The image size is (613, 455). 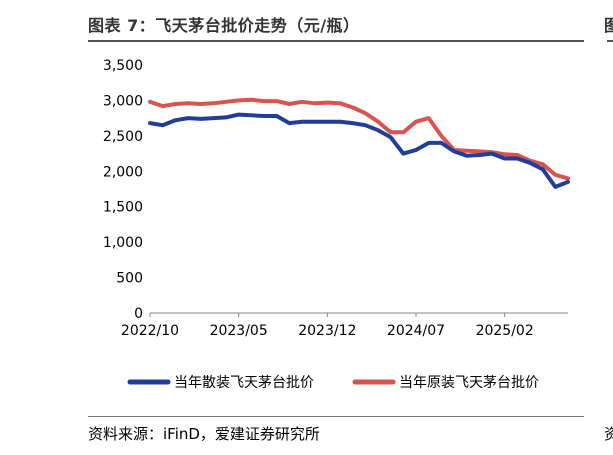 I want to click on y-tick-label: 3,000, so click(x=123, y=101).